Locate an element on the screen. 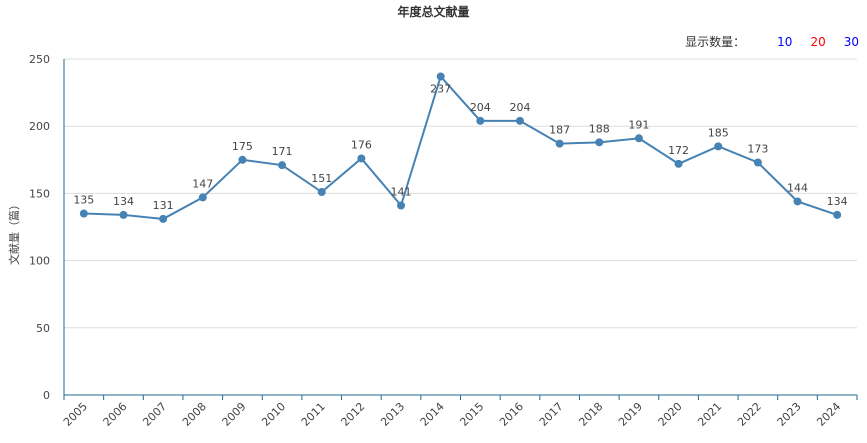 This screenshot has width=867, height=443. data-label: 151 is located at coordinates (321, 178).